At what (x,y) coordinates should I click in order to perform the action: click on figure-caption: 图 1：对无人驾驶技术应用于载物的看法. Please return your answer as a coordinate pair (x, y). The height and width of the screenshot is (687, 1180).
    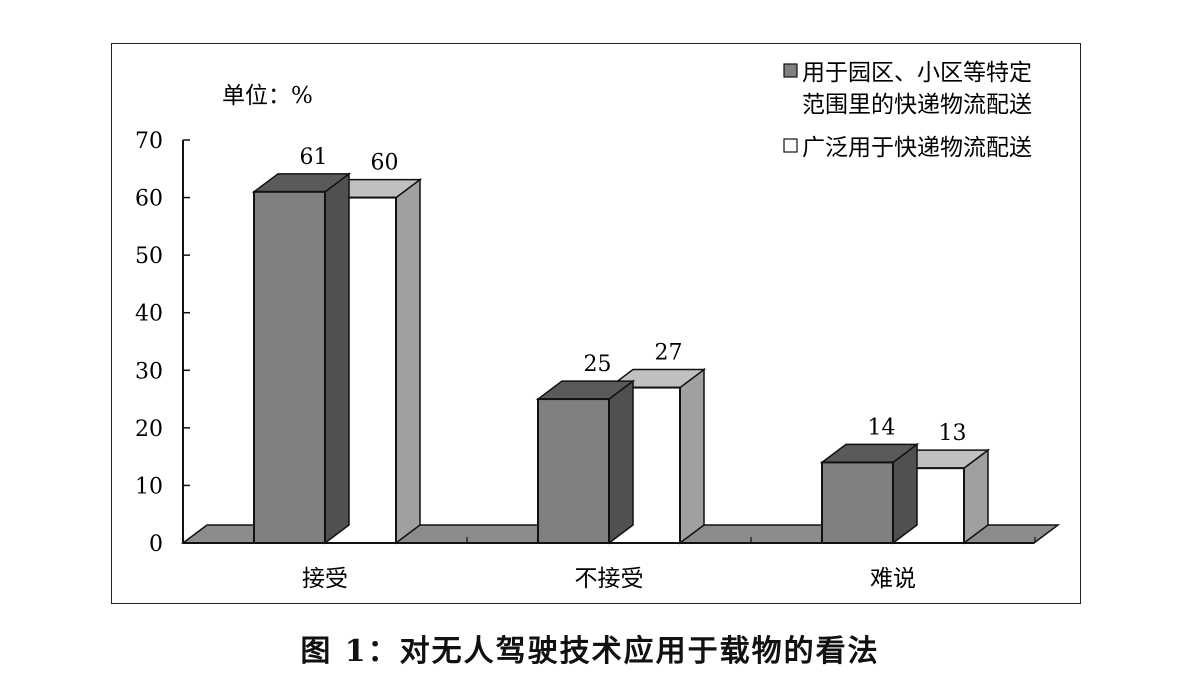
    Looking at the image, I should click on (590, 651).